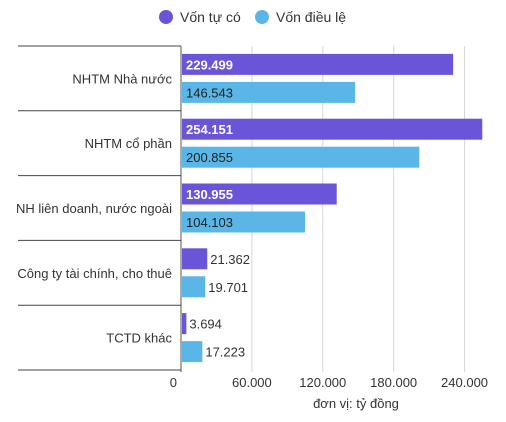 Image resolution: width=506 pixels, height=422 pixels. What do you see at coordinates (269, 92) in the screenshot?
I see `bar-von-dieu-le-nhtm-nha-nuoc` at bounding box center [269, 92].